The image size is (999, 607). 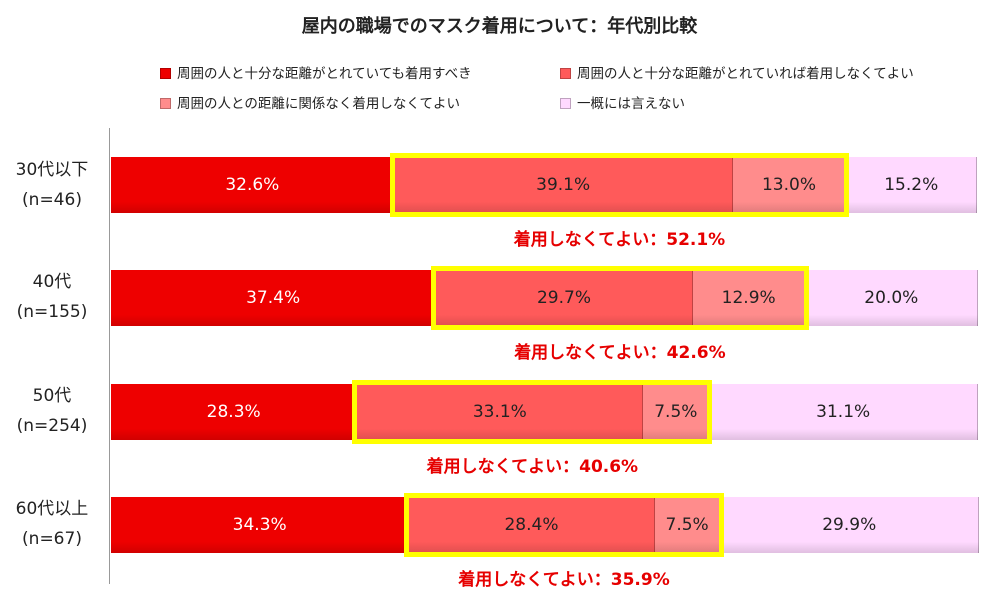 What do you see at coordinates (52, 282) in the screenshot?
I see `category-name: 40代` at bounding box center [52, 282].